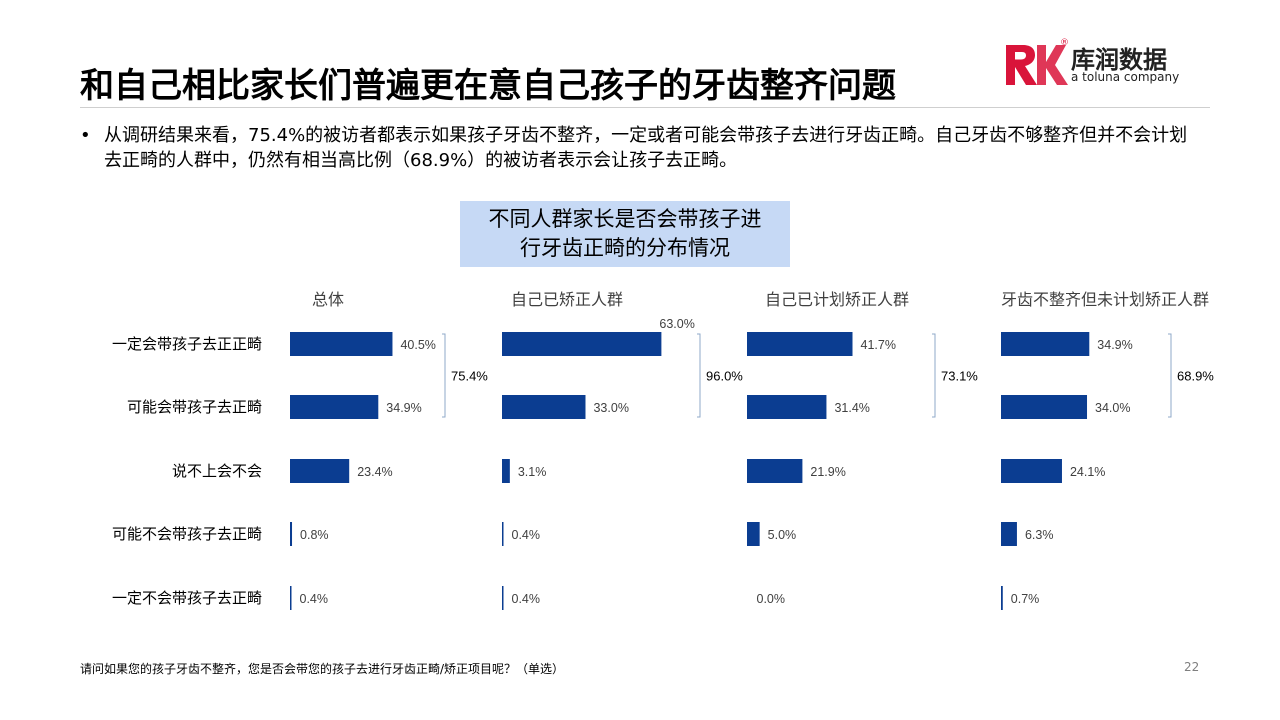 This screenshot has height=720, width=1280. What do you see at coordinates (1064, 43) in the screenshot?
I see `registered-mark: ®` at bounding box center [1064, 43].